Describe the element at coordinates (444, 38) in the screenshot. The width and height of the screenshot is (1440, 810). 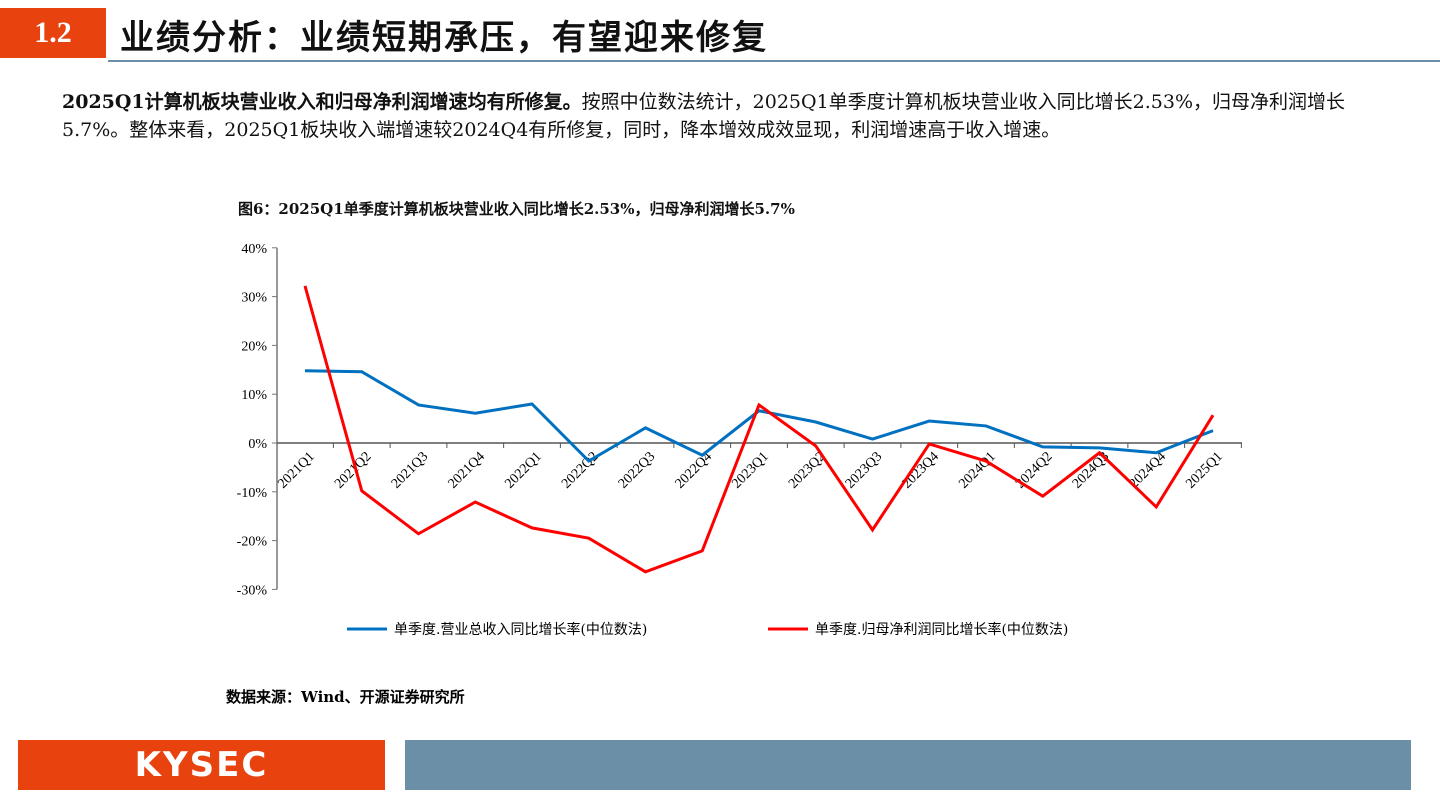
I see `page-title: 业绩分析：业绩短期承压，有望迎来修复` at that location.